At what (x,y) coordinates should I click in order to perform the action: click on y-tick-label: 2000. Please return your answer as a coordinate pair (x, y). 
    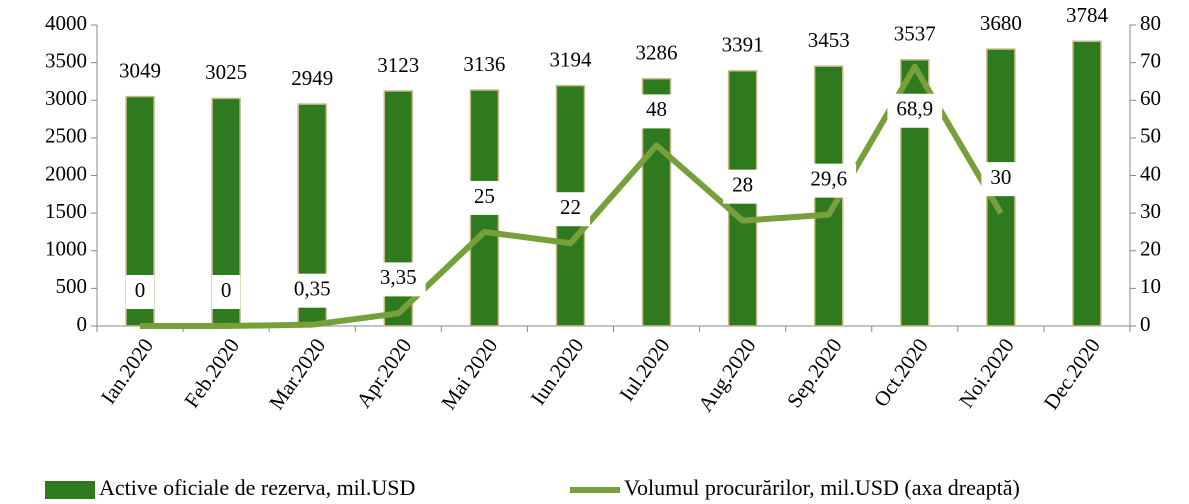
    Looking at the image, I should click on (66, 173).